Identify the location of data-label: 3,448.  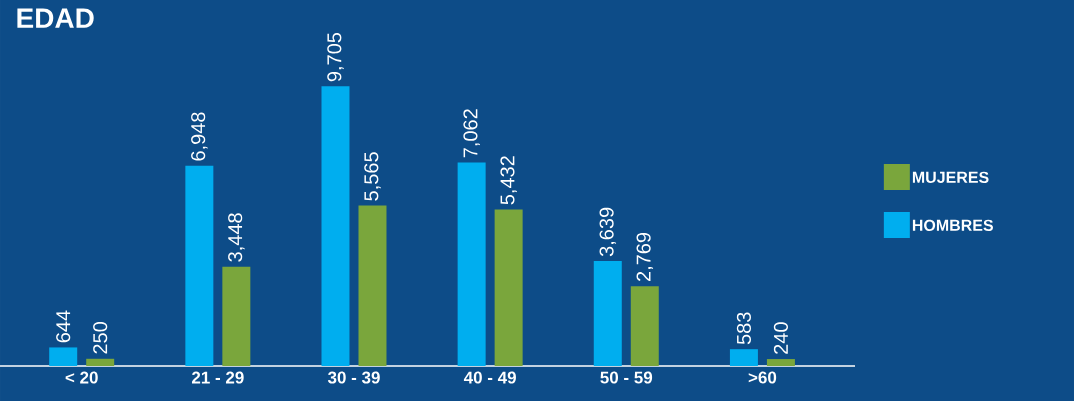
(236, 237).